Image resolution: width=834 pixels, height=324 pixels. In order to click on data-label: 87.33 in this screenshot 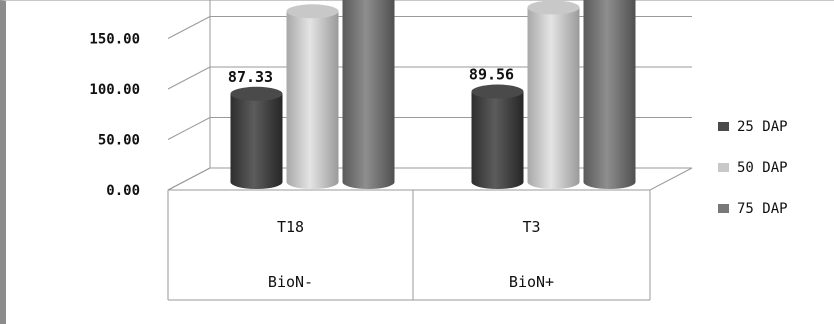, I will do `click(250, 77)`.